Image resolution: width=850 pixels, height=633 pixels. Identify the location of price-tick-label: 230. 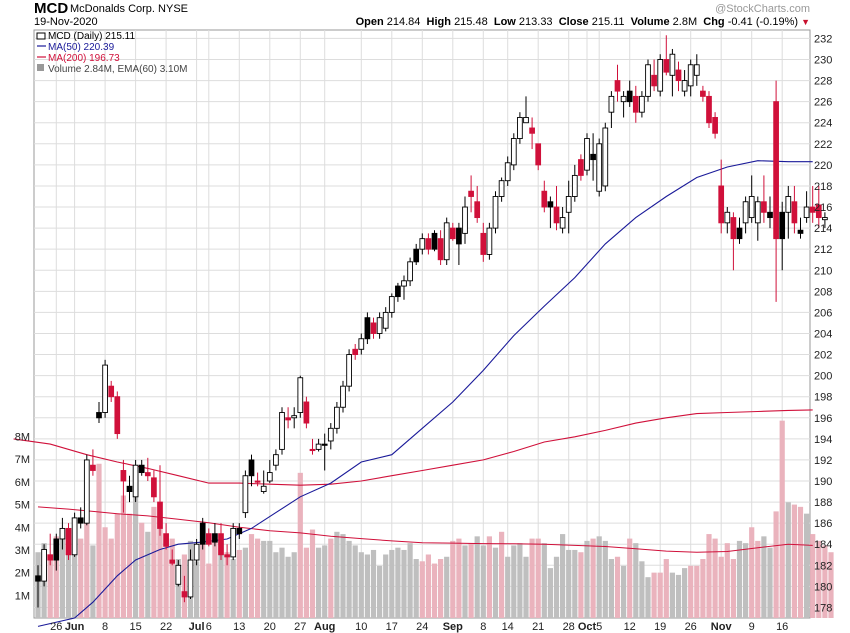
(823, 61).